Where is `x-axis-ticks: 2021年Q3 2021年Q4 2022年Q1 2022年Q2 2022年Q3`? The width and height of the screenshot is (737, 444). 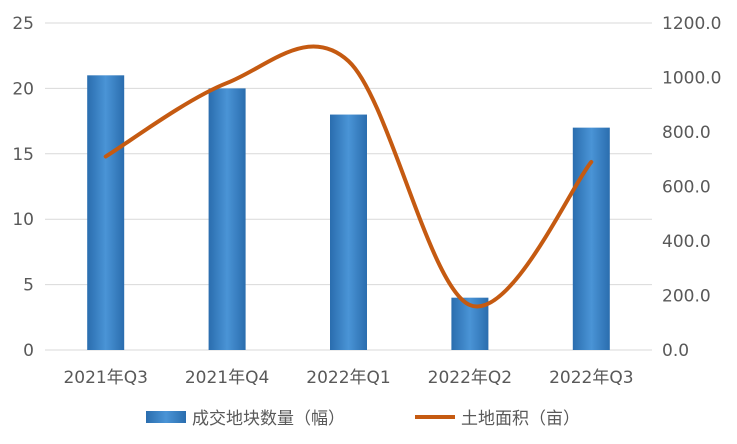 x-axis-ticks: 2021年Q3 2021年Q4 2022年Q1 2022年Q2 2022年Q3 is located at coordinates (348, 378).